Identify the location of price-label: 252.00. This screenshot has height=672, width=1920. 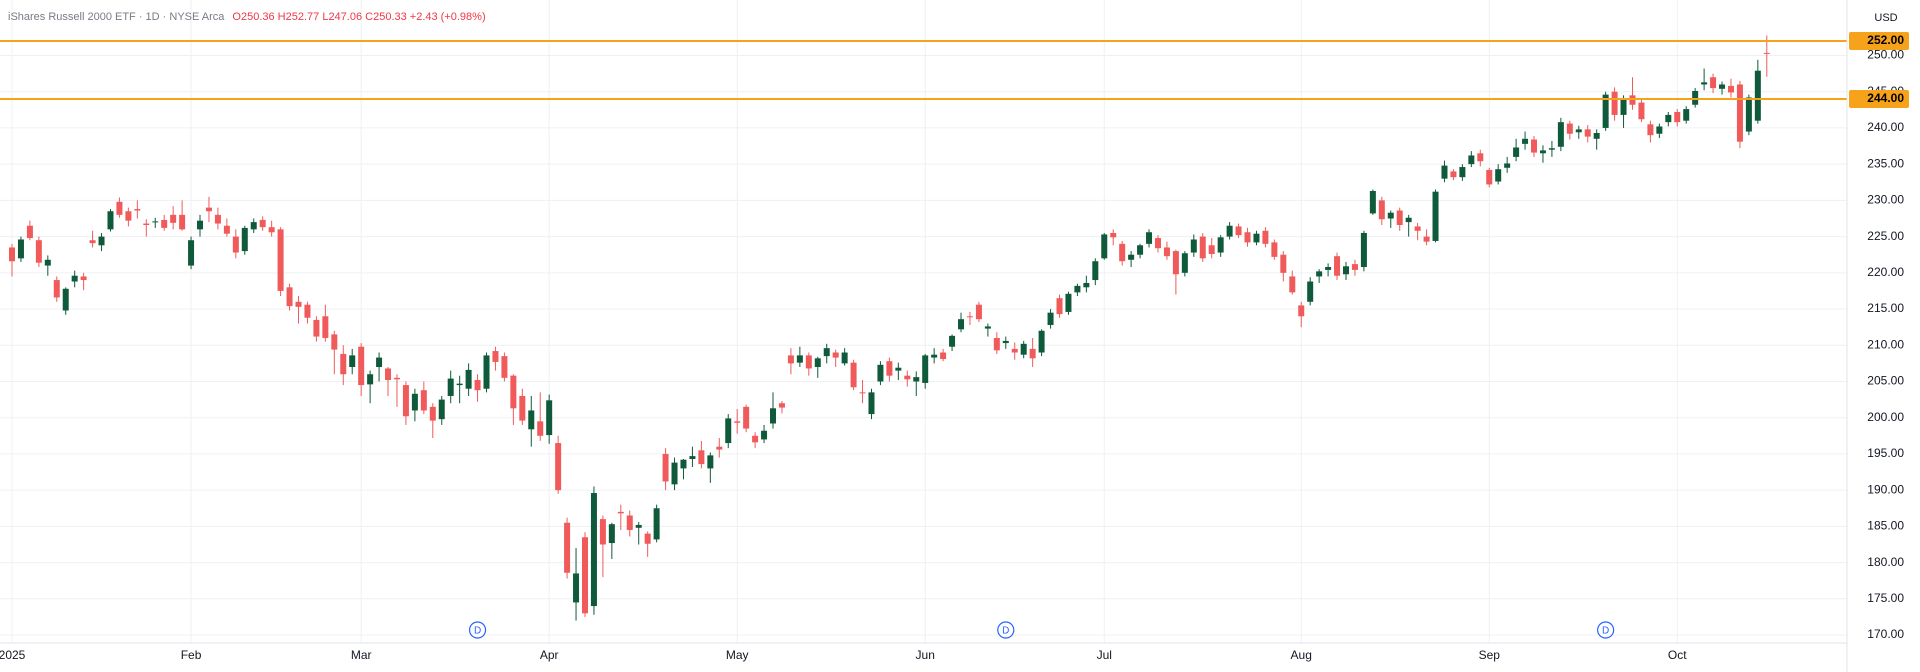
(1885, 40).